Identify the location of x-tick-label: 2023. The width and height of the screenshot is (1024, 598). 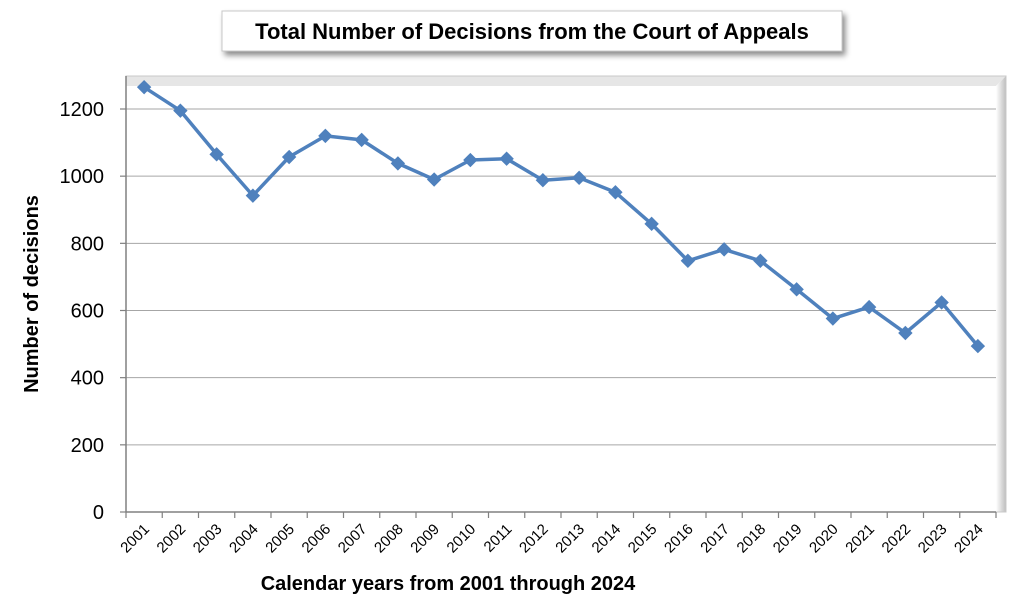
(933, 539).